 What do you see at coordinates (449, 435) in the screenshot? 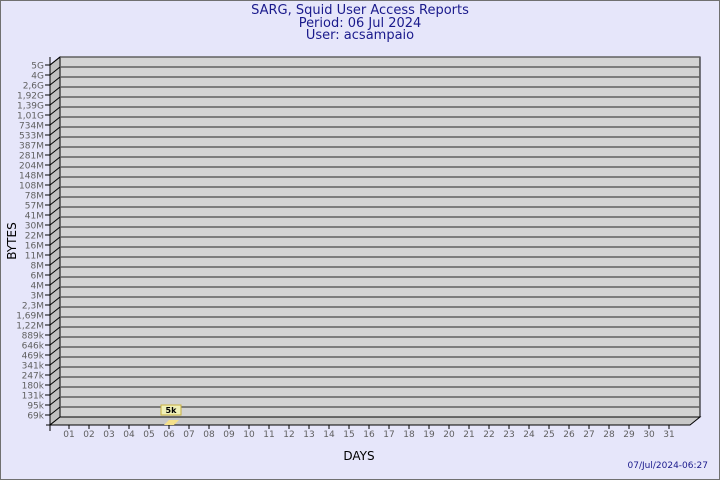
I see `x-tick-label: 20` at bounding box center [449, 435].